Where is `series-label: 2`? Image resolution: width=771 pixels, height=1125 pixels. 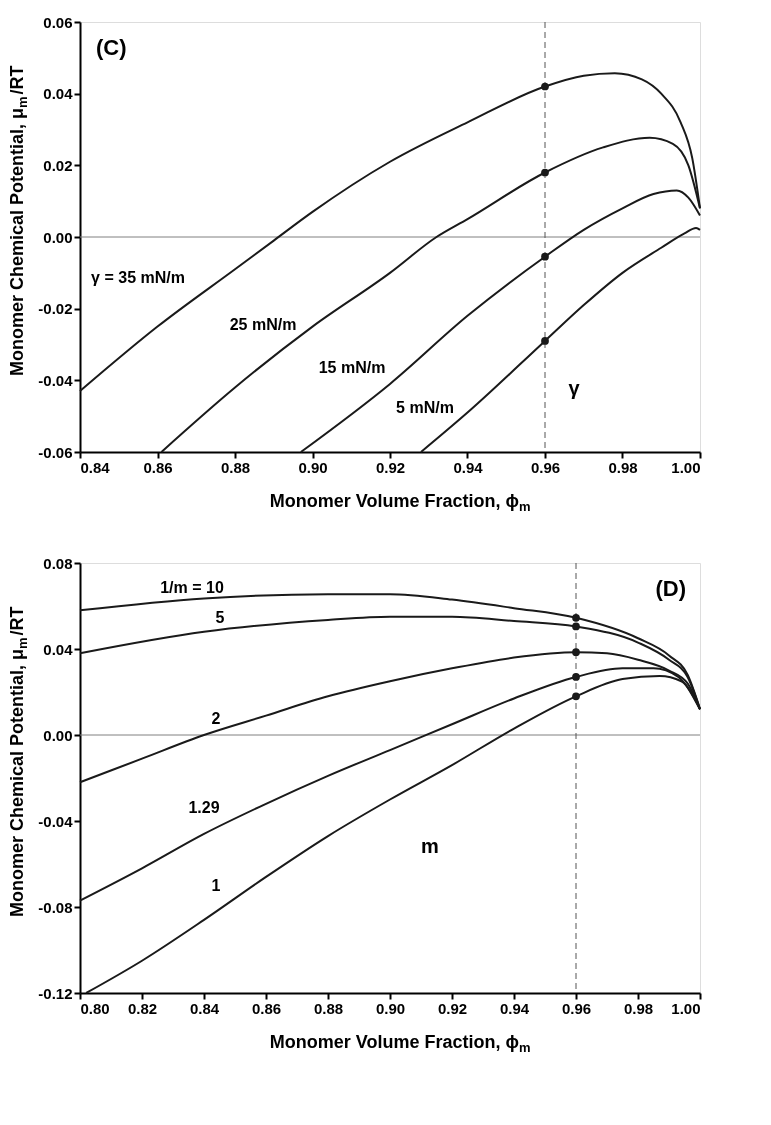
series-label: 2 is located at coordinates (216, 718).